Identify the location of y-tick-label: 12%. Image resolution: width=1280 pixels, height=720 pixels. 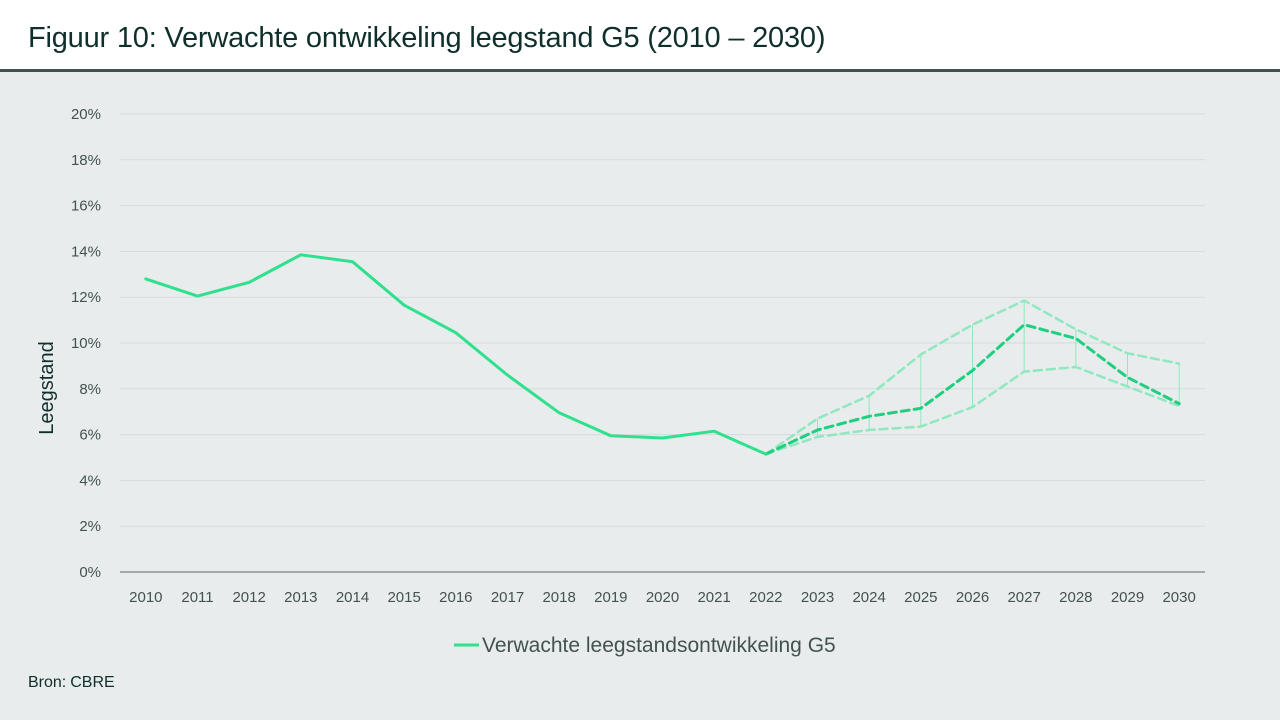
(86, 297).